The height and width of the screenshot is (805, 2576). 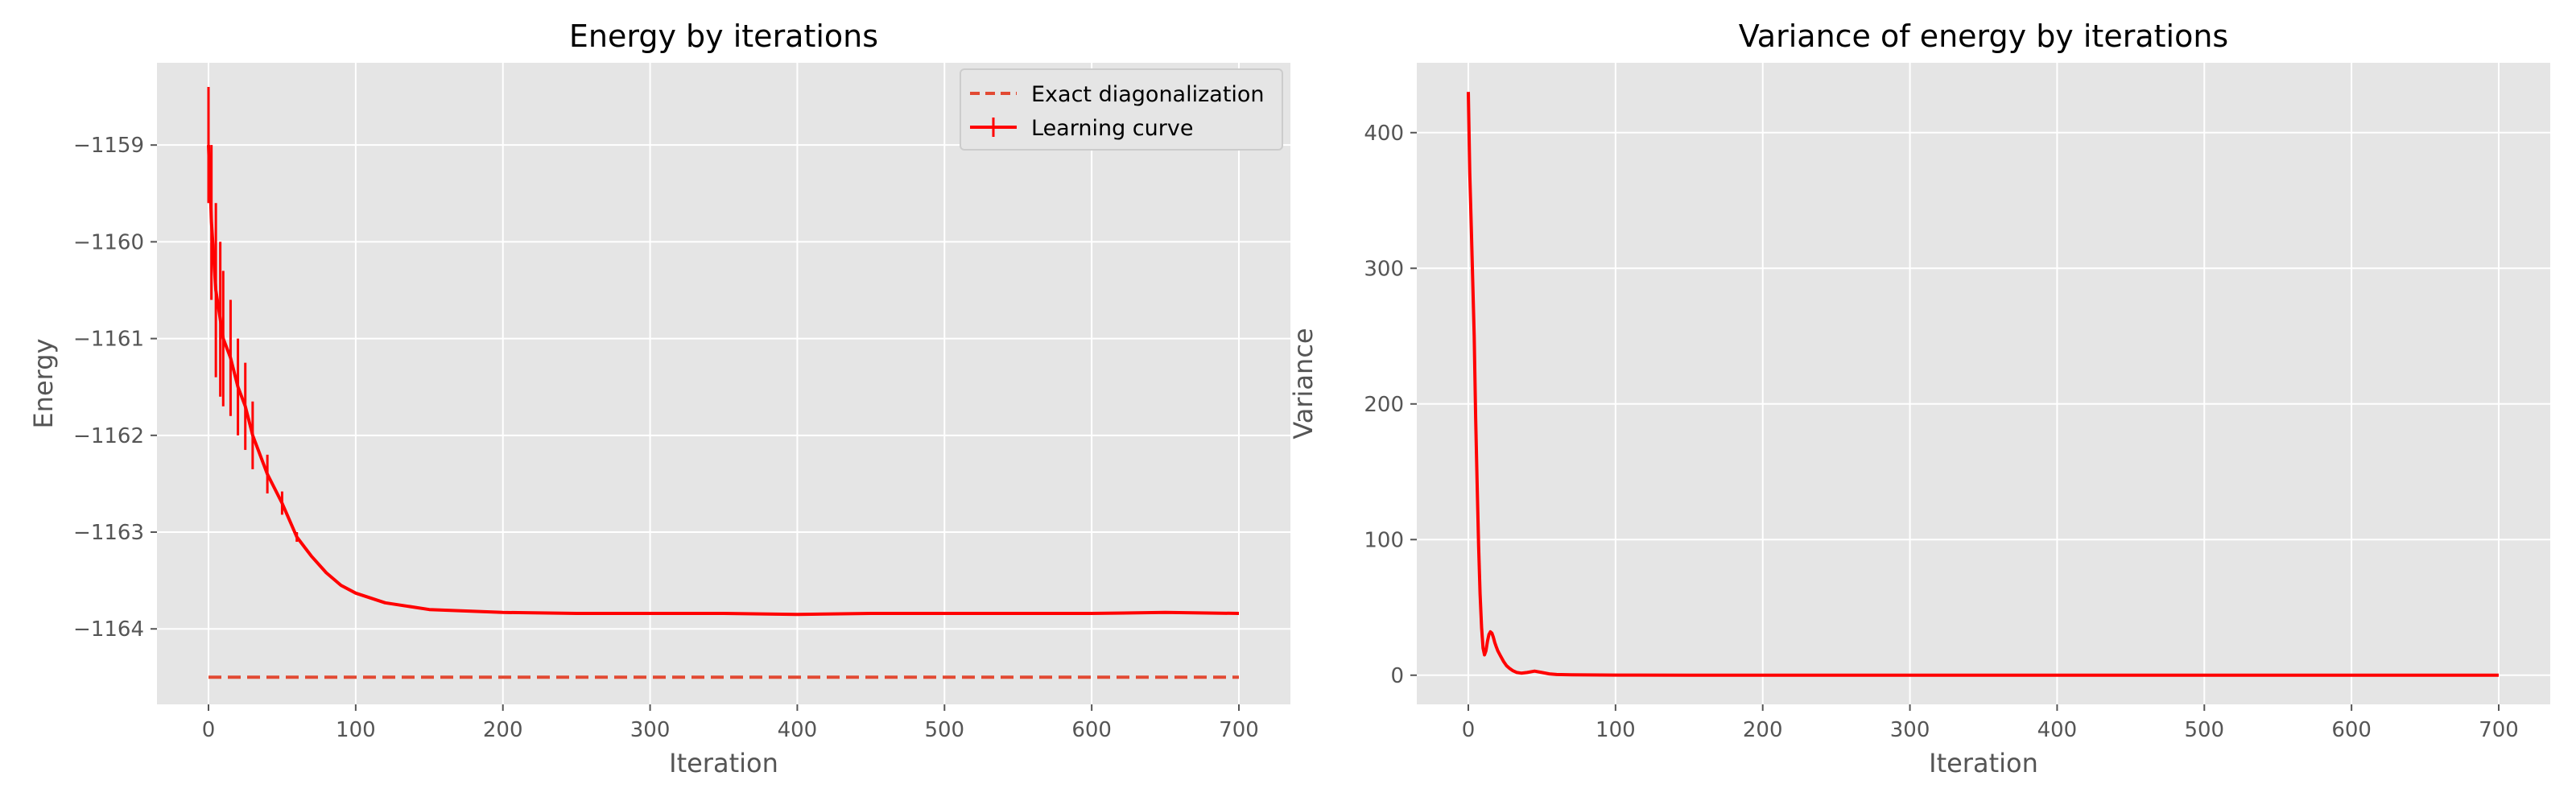 I want to click on energy-y-tick-label: −1162, so click(x=108, y=436).